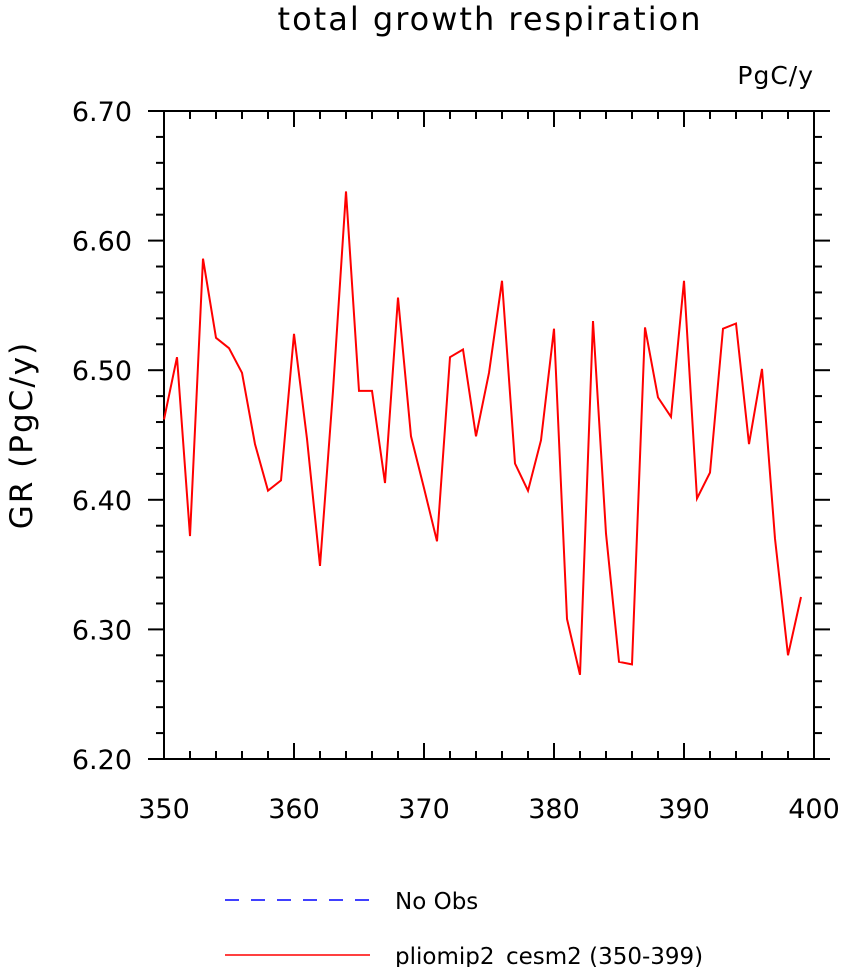 The width and height of the screenshot is (842, 967). What do you see at coordinates (102, 371) in the screenshot?
I see `y-tick-label: 6.50` at bounding box center [102, 371].